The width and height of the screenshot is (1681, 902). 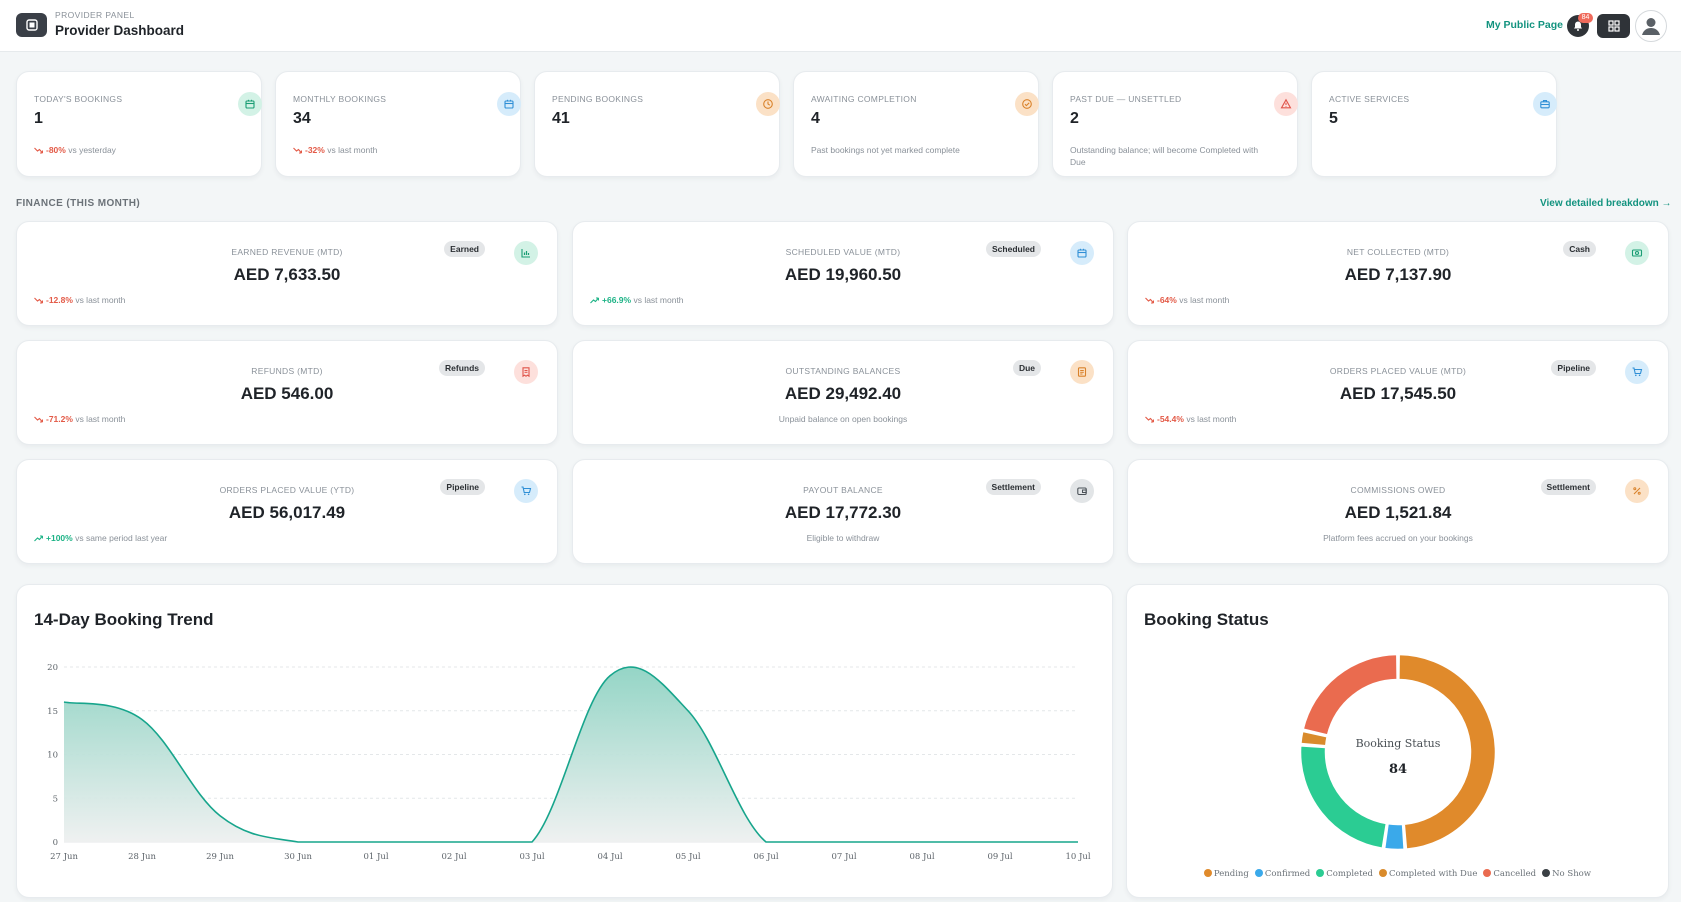 What do you see at coordinates (302, 118) in the screenshot?
I see `stat-value: 34` at bounding box center [302, 118].